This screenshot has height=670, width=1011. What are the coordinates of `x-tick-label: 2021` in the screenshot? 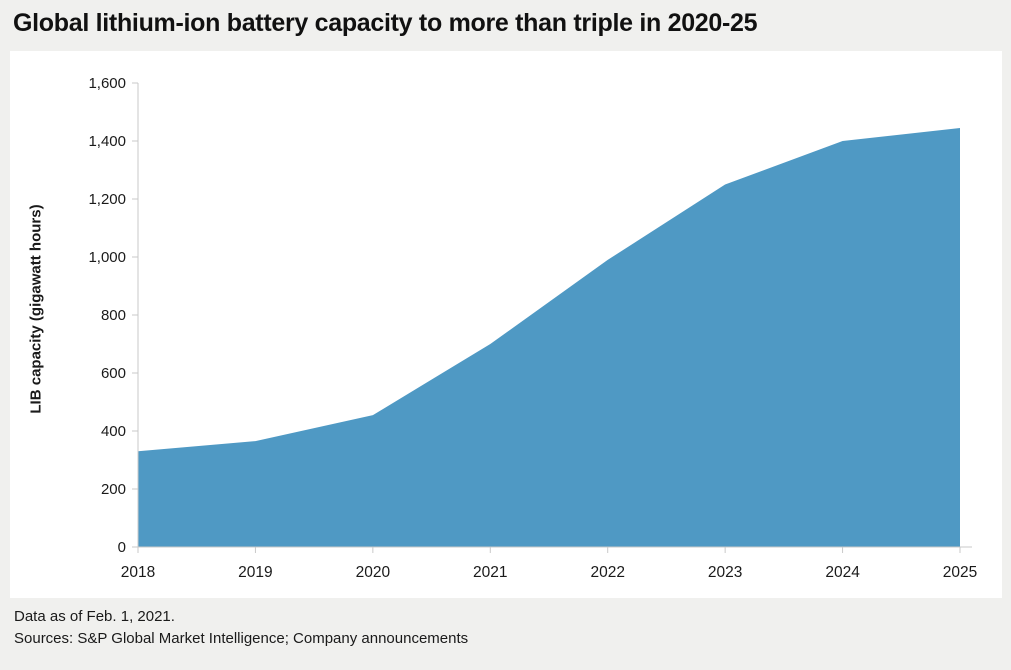 It's located at (490, 572).